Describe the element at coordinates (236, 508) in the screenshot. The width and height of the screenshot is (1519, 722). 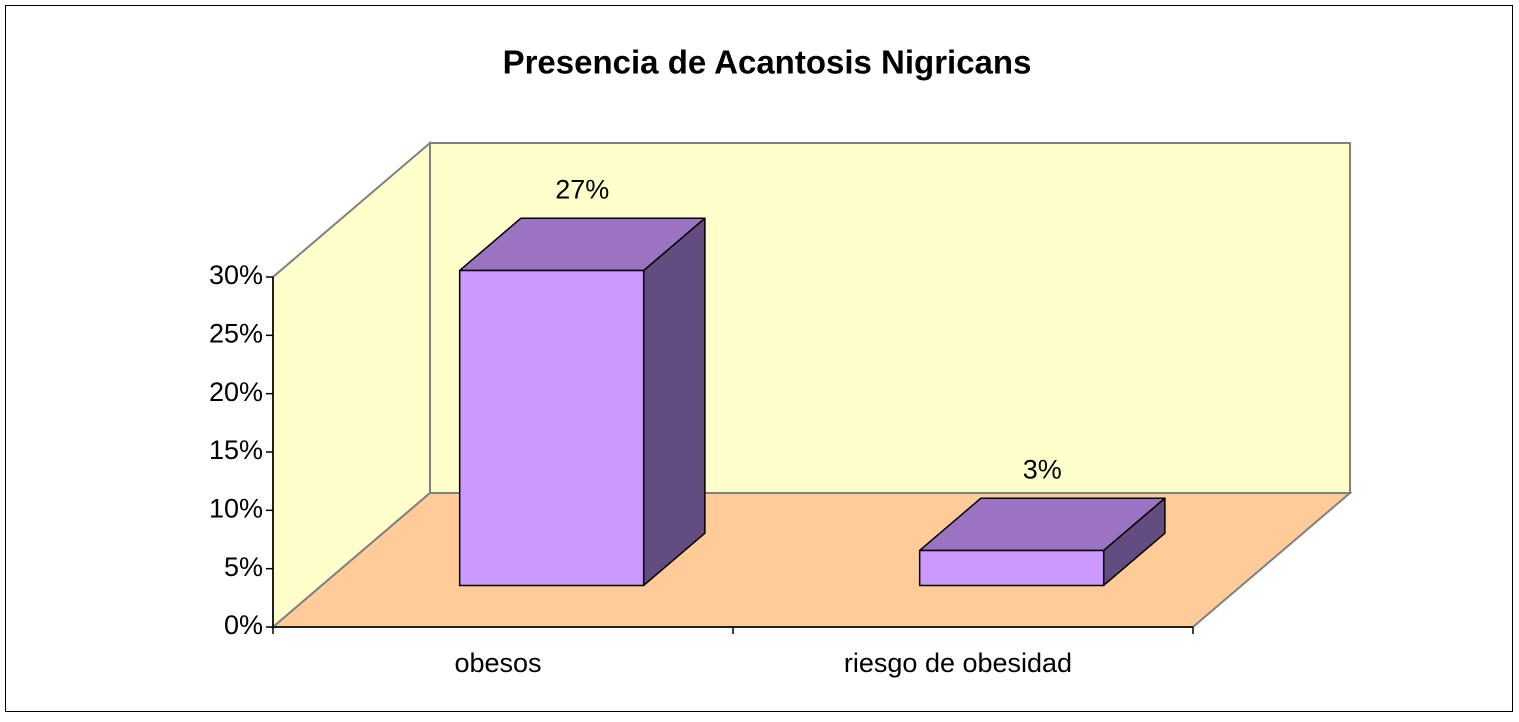
I see `y-tick-label: 10%` at that location.